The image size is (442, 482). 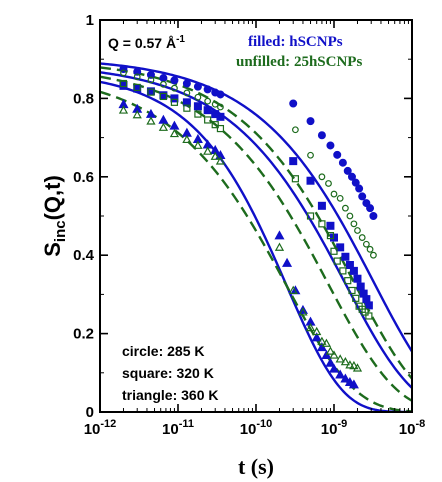 I want to click on x-tick-label: 10⁻⁹, so click(x=334, y=428).